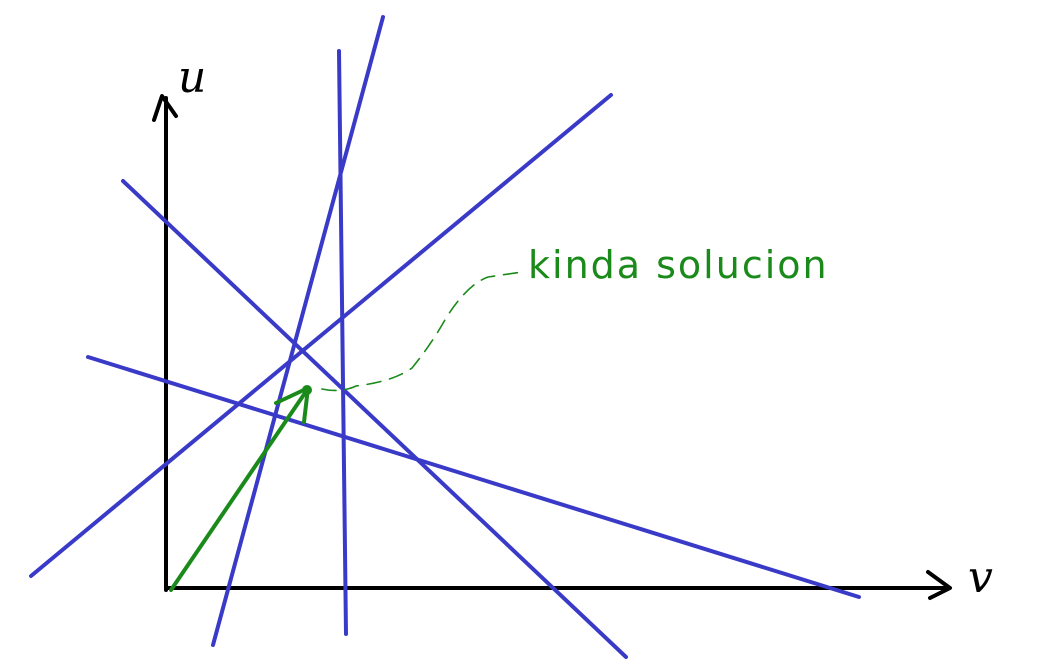 This screenshot has height=669, width=1041. What do you see at coordinates (342, 342) in the screenshot?
I see `constraint-line-near-vertical` at bounding box center [342, 342].